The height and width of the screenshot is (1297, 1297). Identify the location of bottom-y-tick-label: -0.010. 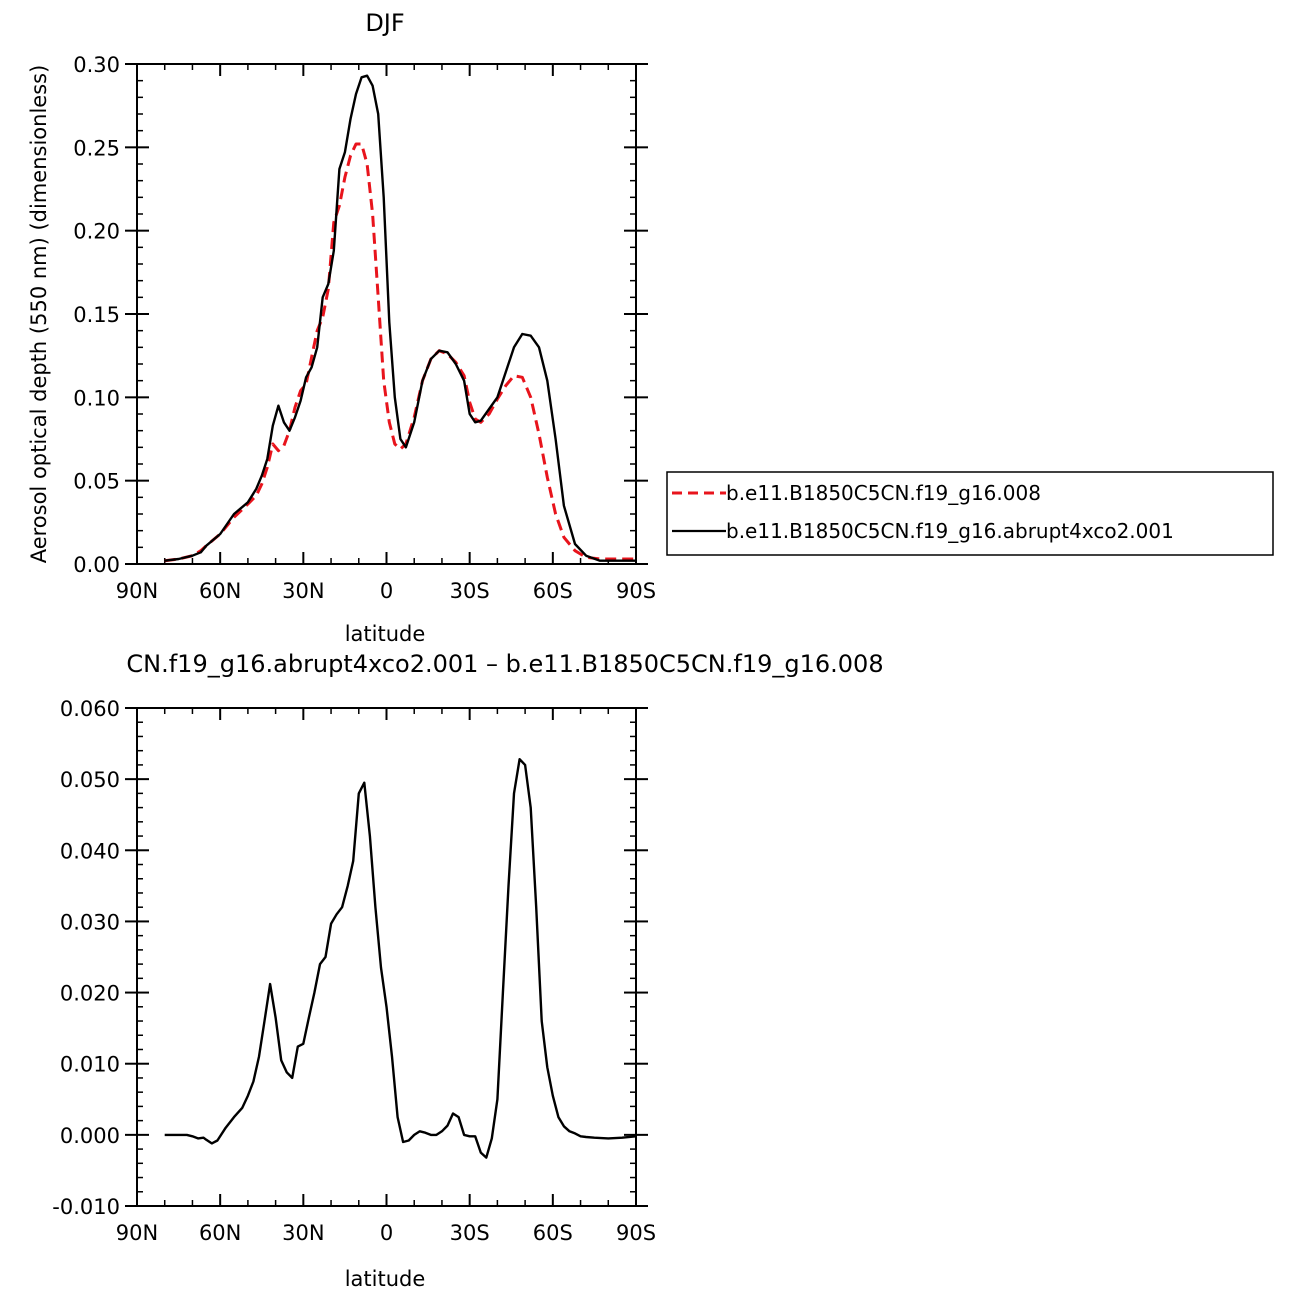
(86, 1207).